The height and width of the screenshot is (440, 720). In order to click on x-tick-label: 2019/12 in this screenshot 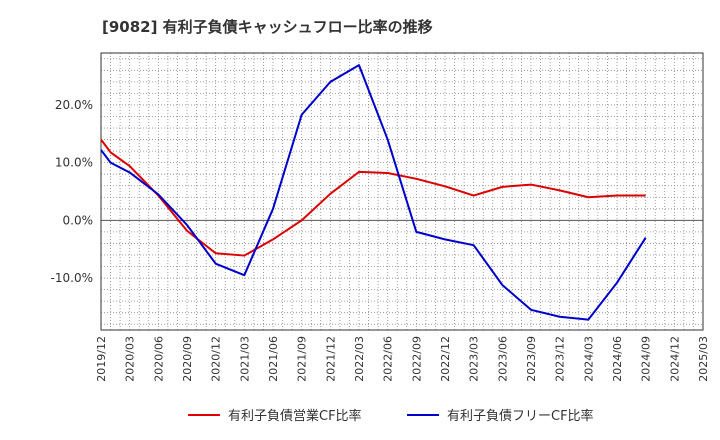, I will do `click(101, 359)`.